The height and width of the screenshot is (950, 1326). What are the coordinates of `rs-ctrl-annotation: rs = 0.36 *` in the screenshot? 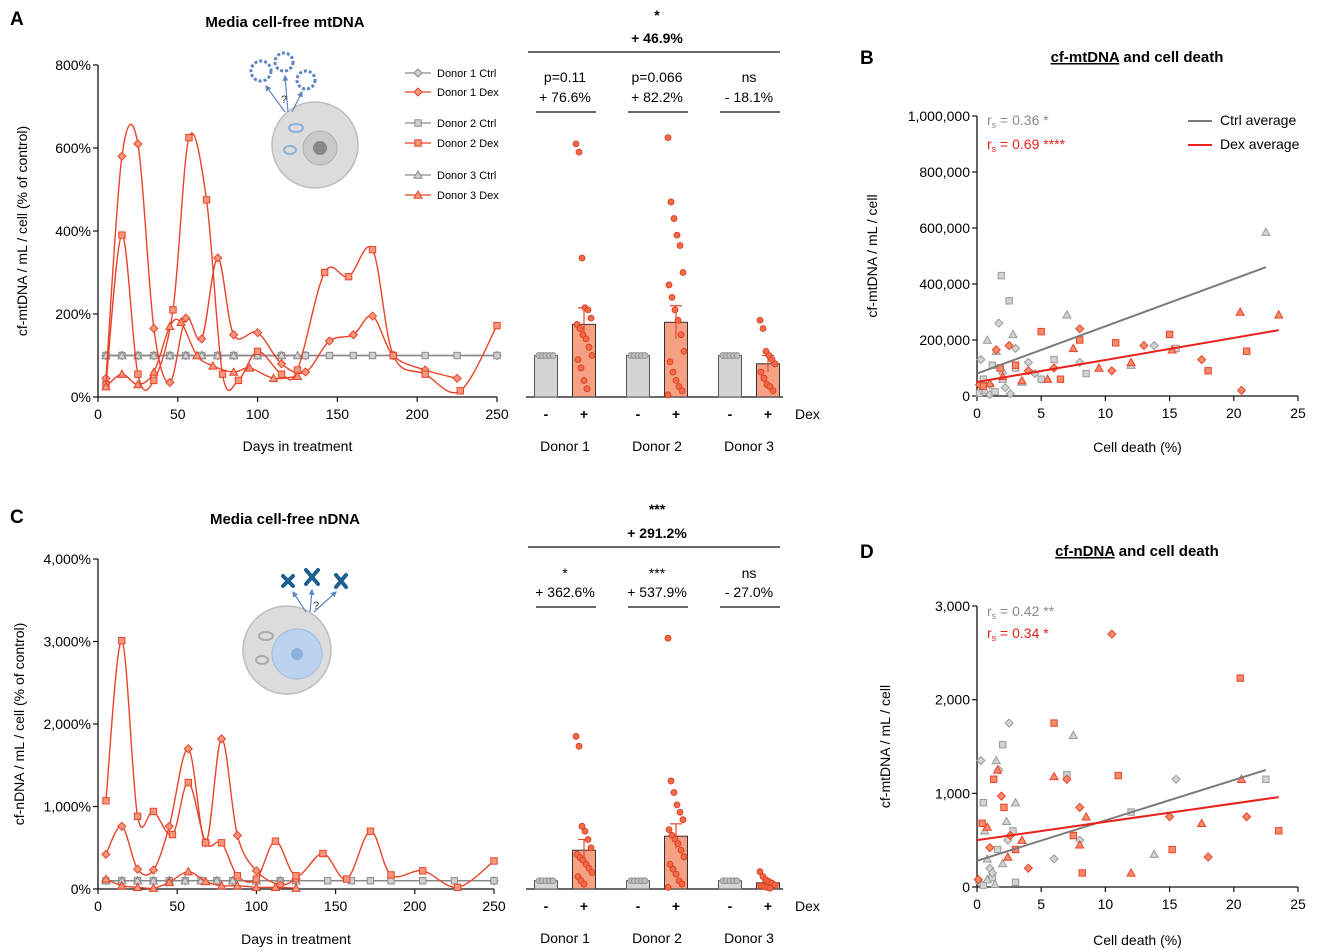 It's located at (1018, 121).